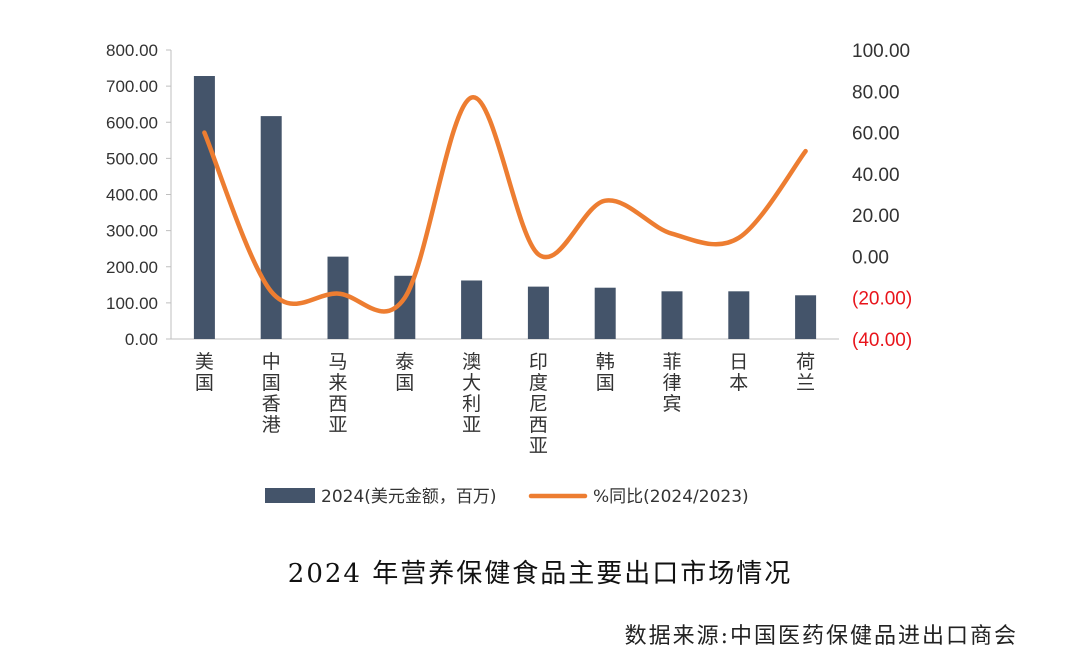  What do you see at coordinates (876, 175) in the screenshot?
I see `right-tick-label: 40.00` at bounding box center [876, 175].